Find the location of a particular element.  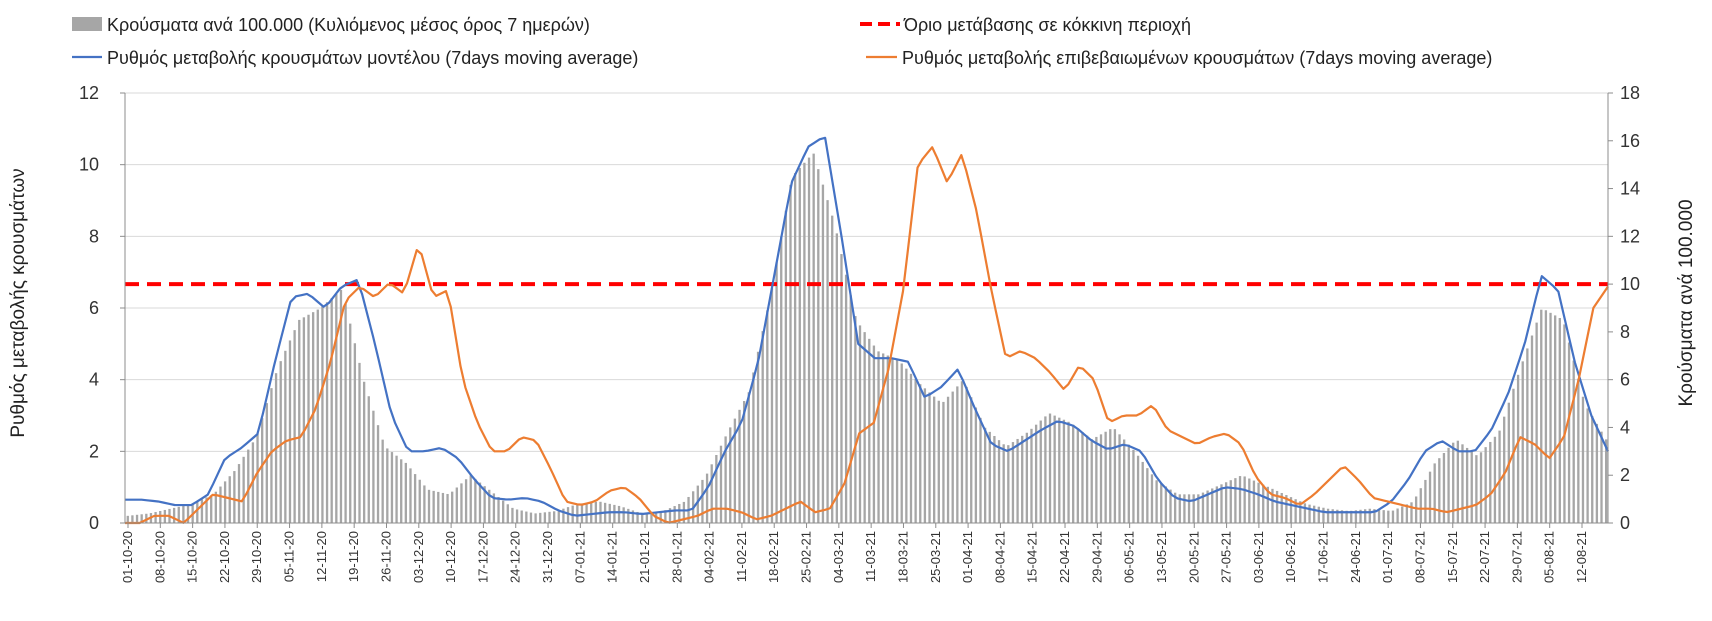

x-tick-label: 03-06-21 is located at coordinates (1258, 557).